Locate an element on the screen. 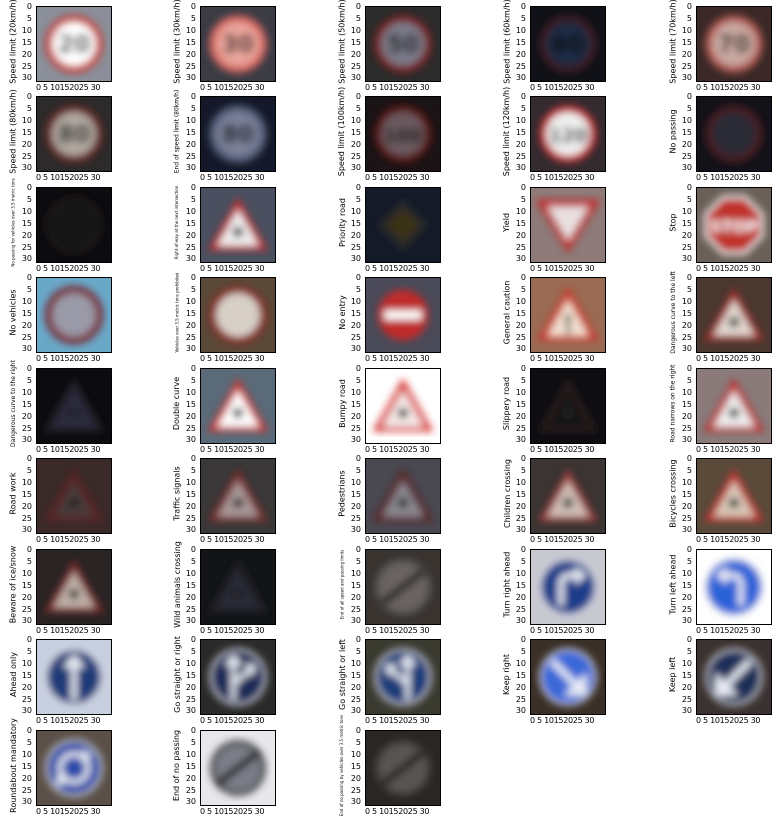  sign-class-label-text: Keep left is located at coordinates (673, 674).